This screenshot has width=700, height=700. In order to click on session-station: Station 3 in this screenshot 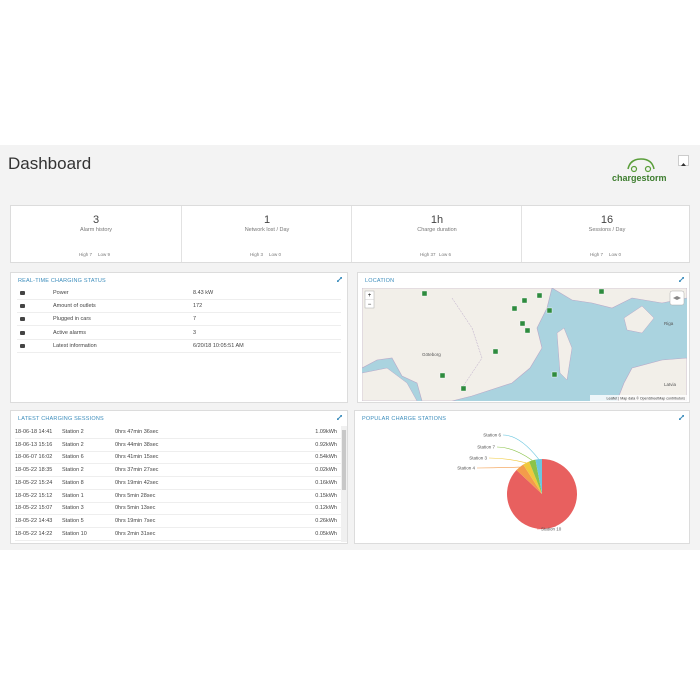, I will do `click(73, 508)`.